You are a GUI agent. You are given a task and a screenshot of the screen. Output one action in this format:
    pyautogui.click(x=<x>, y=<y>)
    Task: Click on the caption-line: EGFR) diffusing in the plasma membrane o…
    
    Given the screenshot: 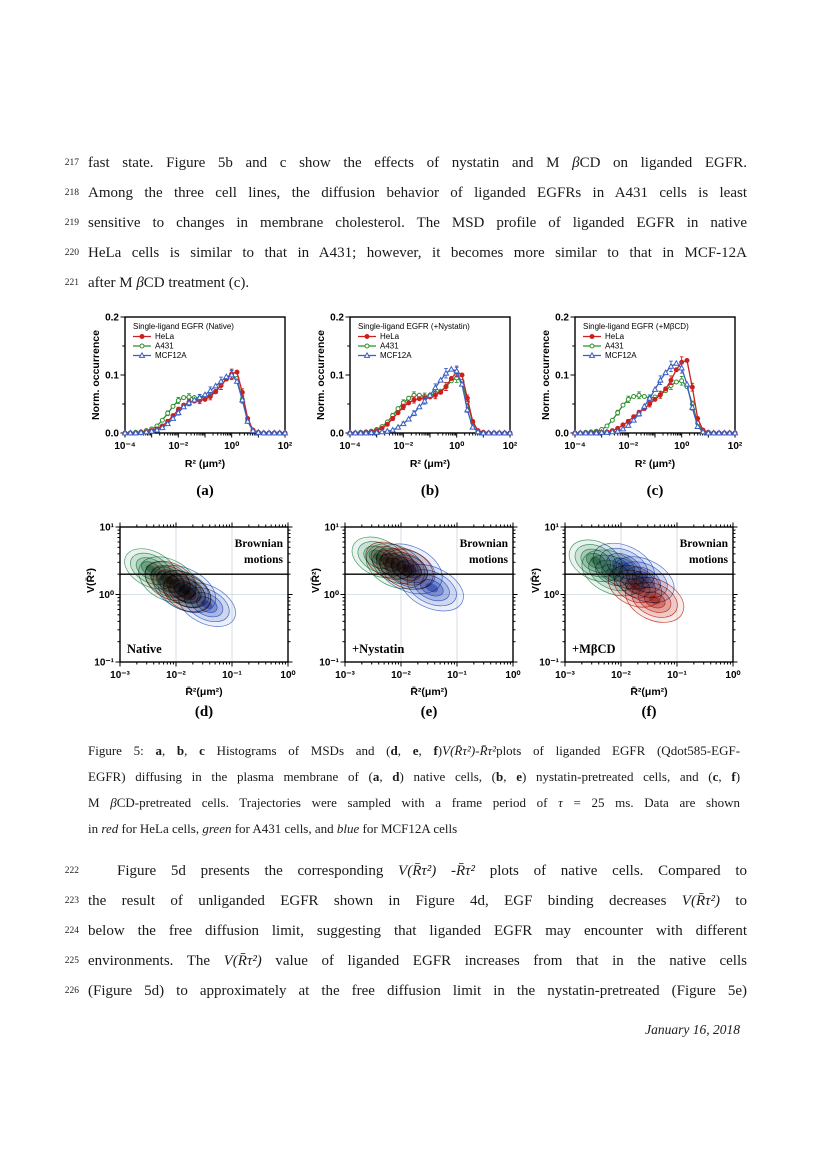 What is the action you would take?
    pyautogui.click(x=414, y=776)
    